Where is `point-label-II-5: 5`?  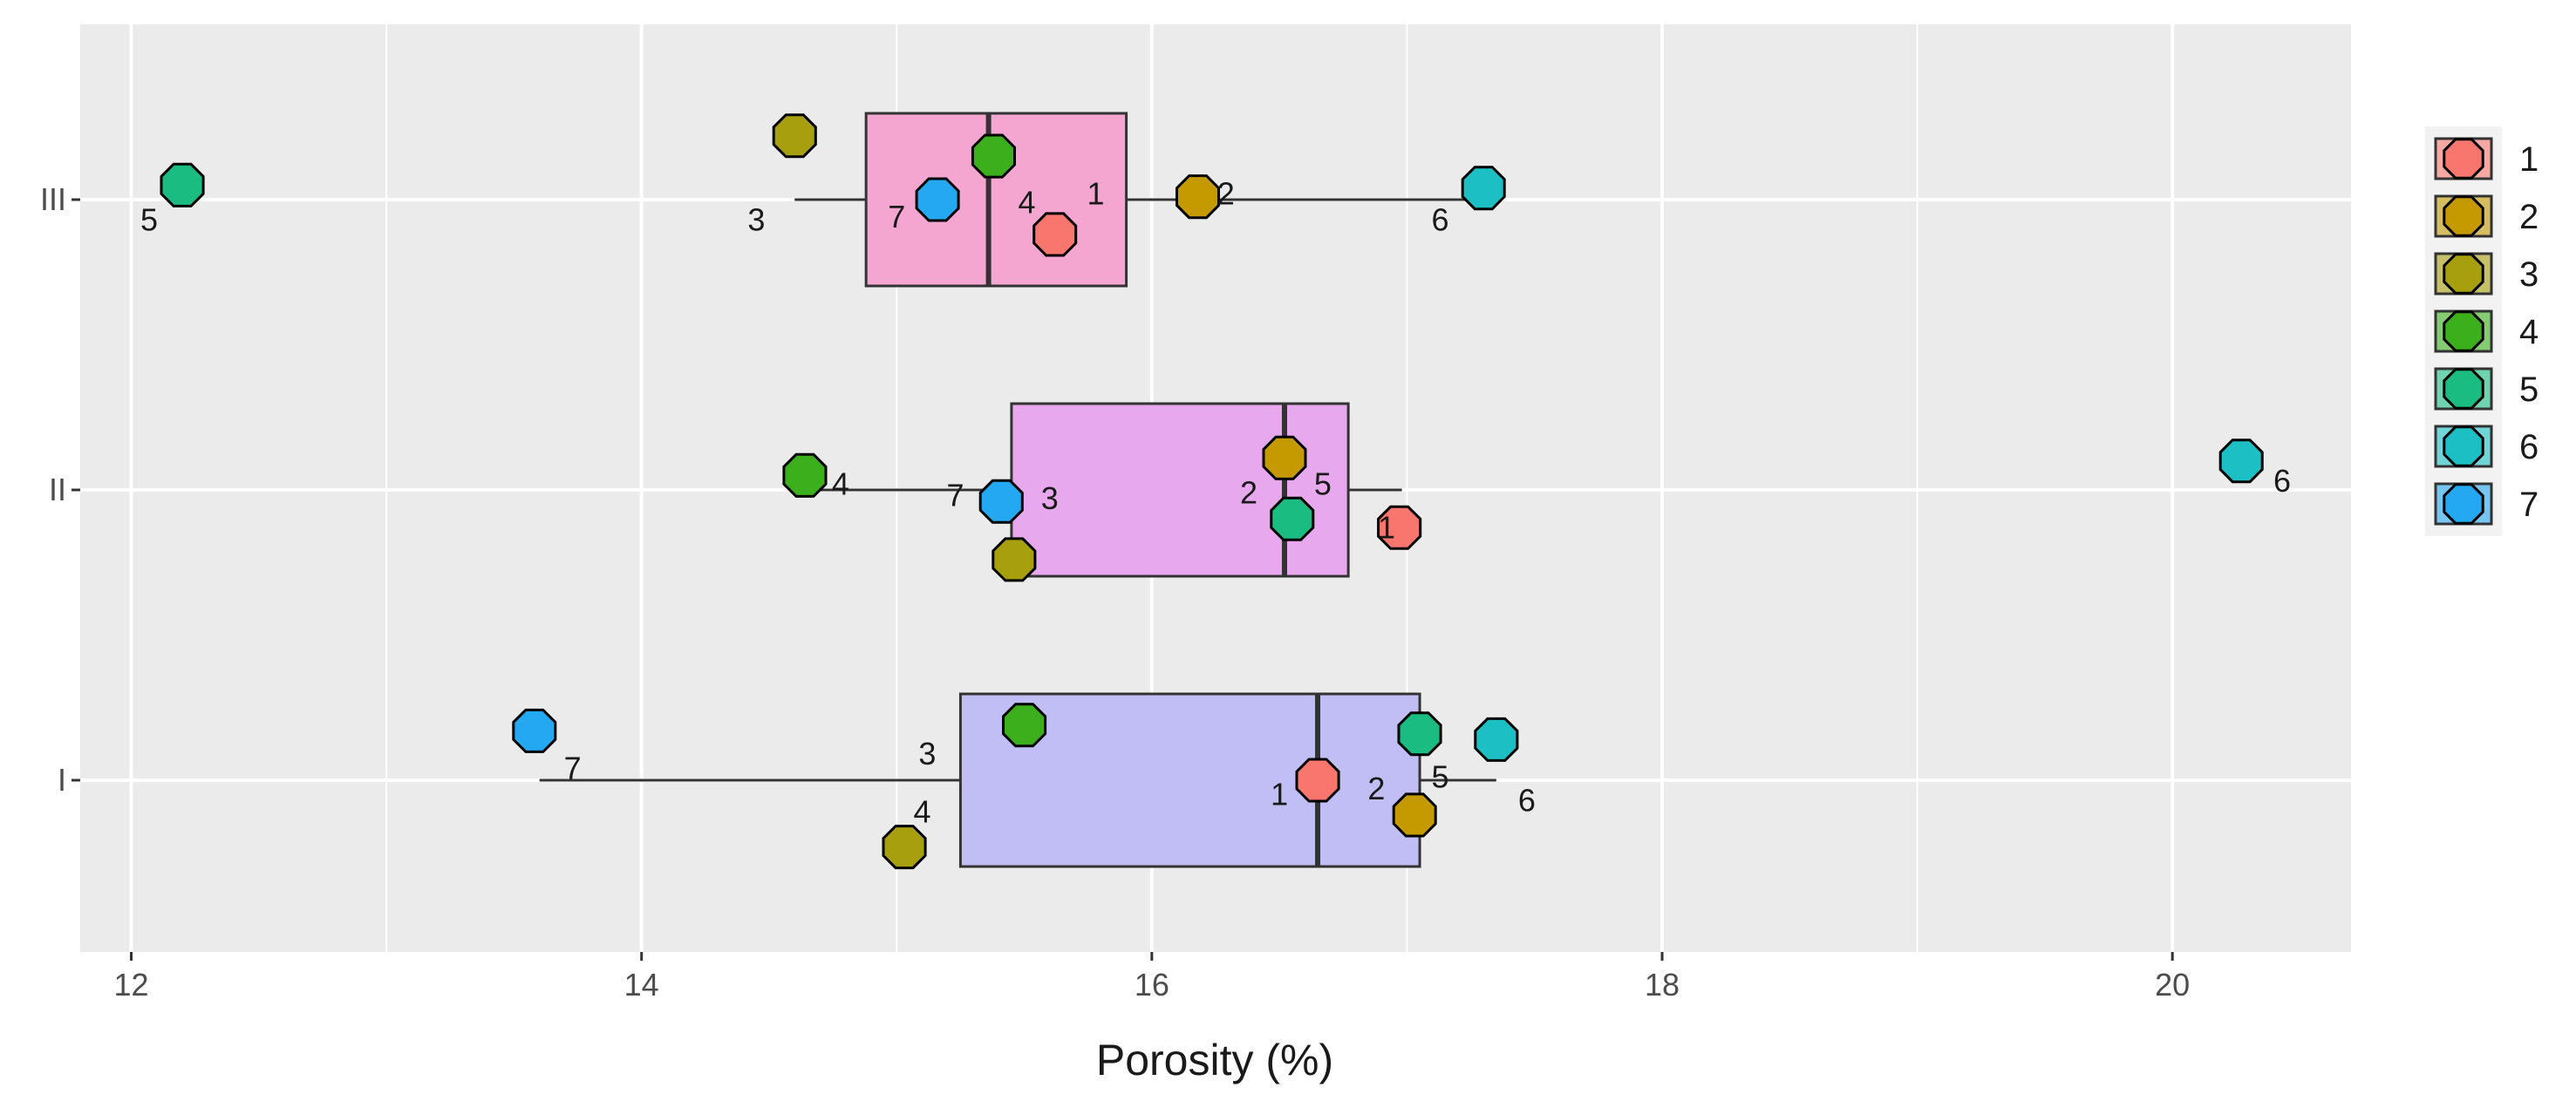 point-label-II-5: 5 is located at coordinates (1323, 483).